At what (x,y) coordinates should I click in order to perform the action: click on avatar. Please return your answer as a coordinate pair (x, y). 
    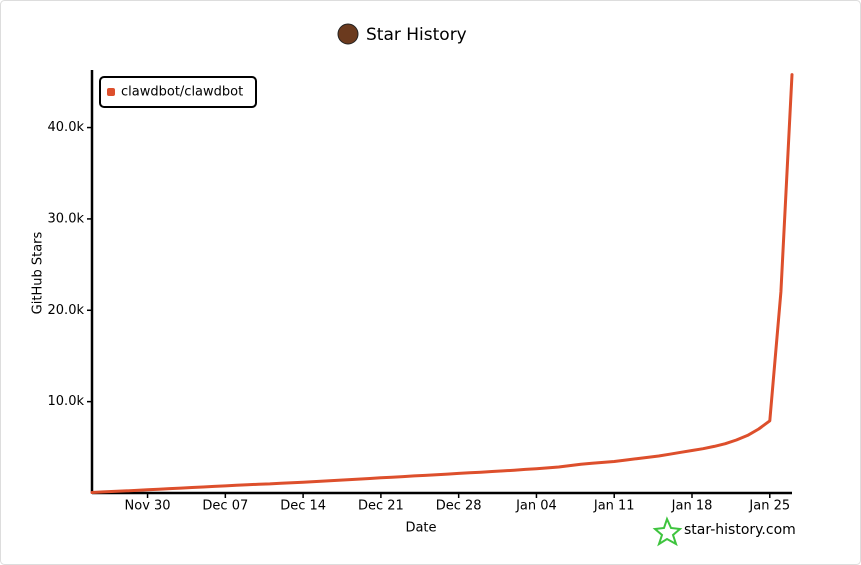
    Looking at the image, I should click on (348, 34).